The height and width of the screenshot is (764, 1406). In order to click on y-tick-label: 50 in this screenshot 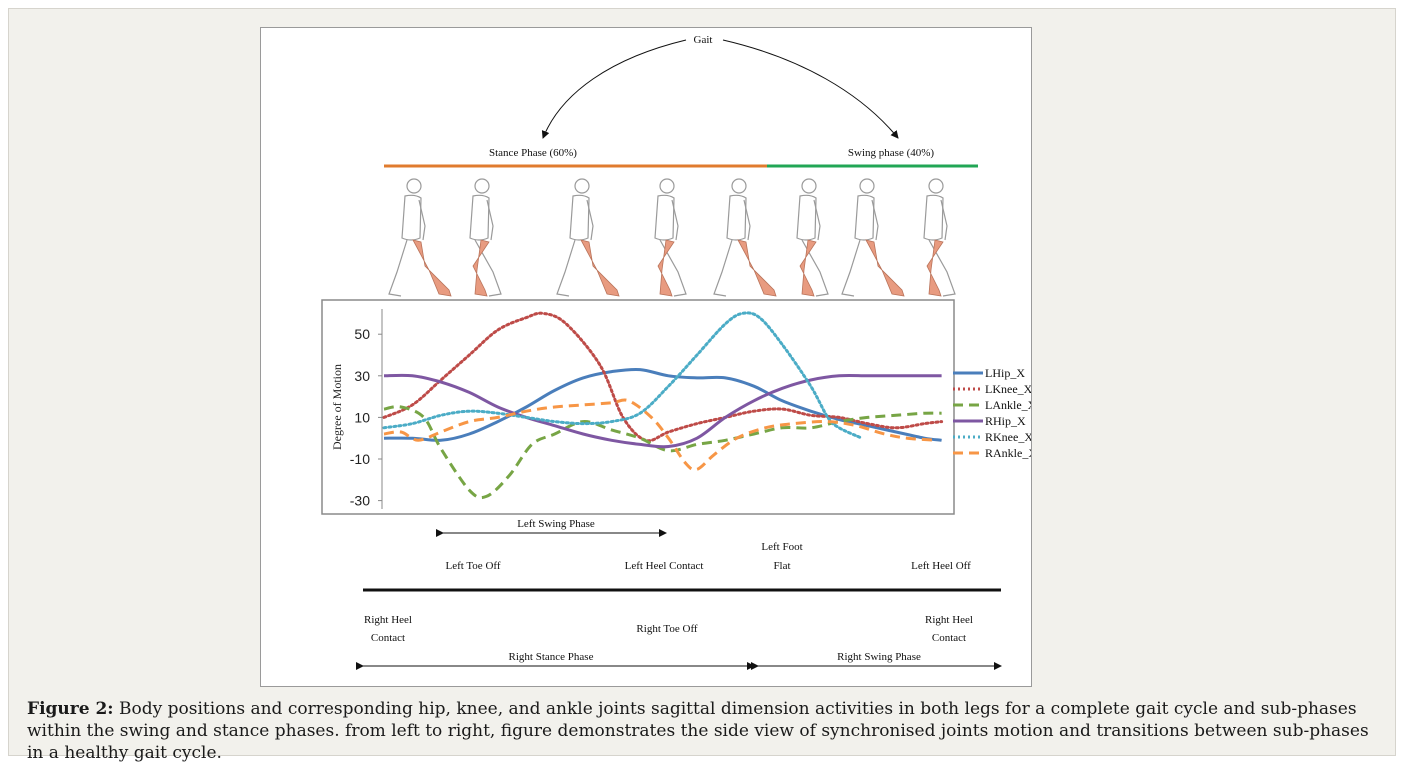, I will do `click(362, 334)`.